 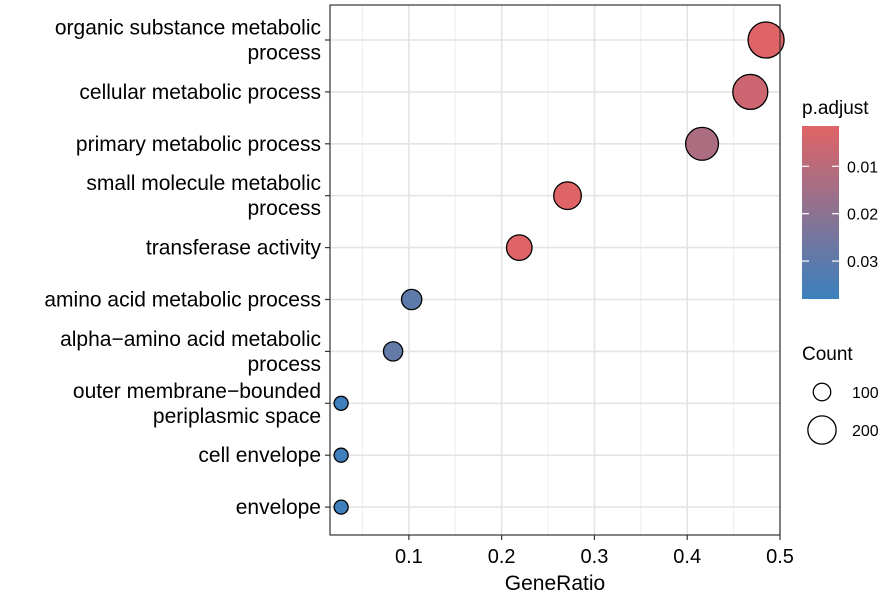 What do you see at coordinates (259, 455) in the screenshot?
I see `y-tick-label: cell envelope` at bounding box center [259, 455].